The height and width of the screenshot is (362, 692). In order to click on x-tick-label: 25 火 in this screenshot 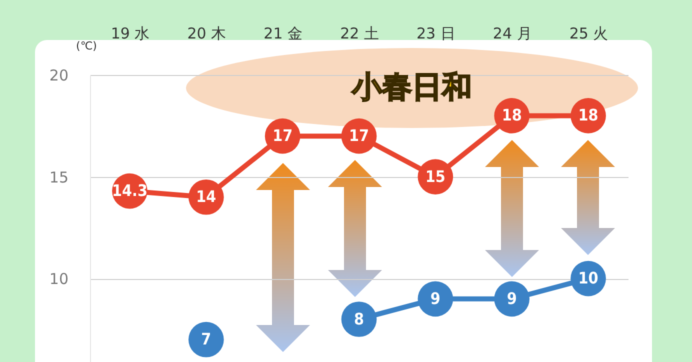, I will do `click(588, 33)`.